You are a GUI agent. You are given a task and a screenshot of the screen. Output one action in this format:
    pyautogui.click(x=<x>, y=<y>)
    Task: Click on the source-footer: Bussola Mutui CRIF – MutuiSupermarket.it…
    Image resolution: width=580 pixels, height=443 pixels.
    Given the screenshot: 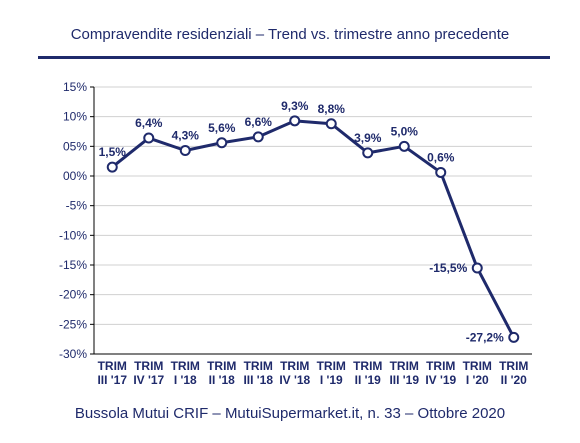 What is the action you would take?
    pyautogui.click(x=290, y=413)
    